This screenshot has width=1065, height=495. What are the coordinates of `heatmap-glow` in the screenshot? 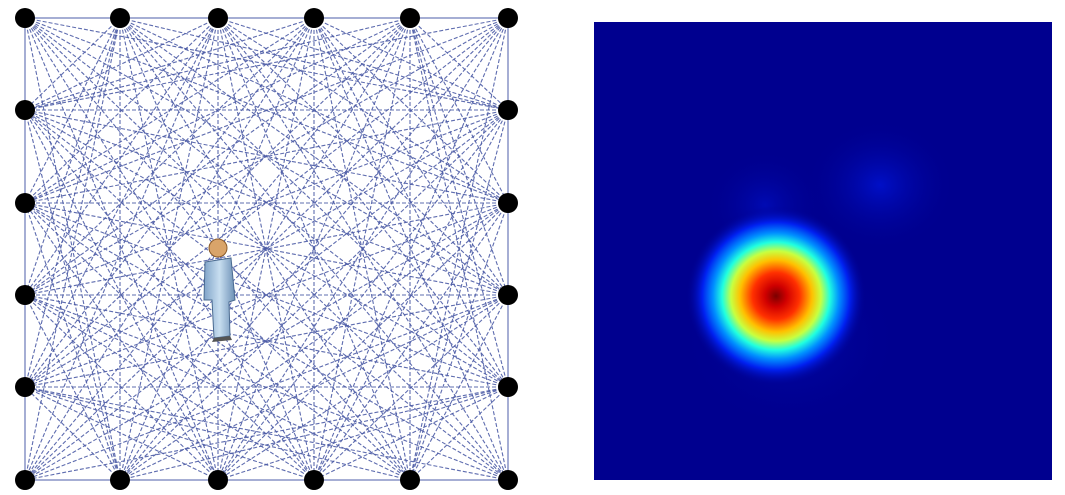 It's located at (880, 185).